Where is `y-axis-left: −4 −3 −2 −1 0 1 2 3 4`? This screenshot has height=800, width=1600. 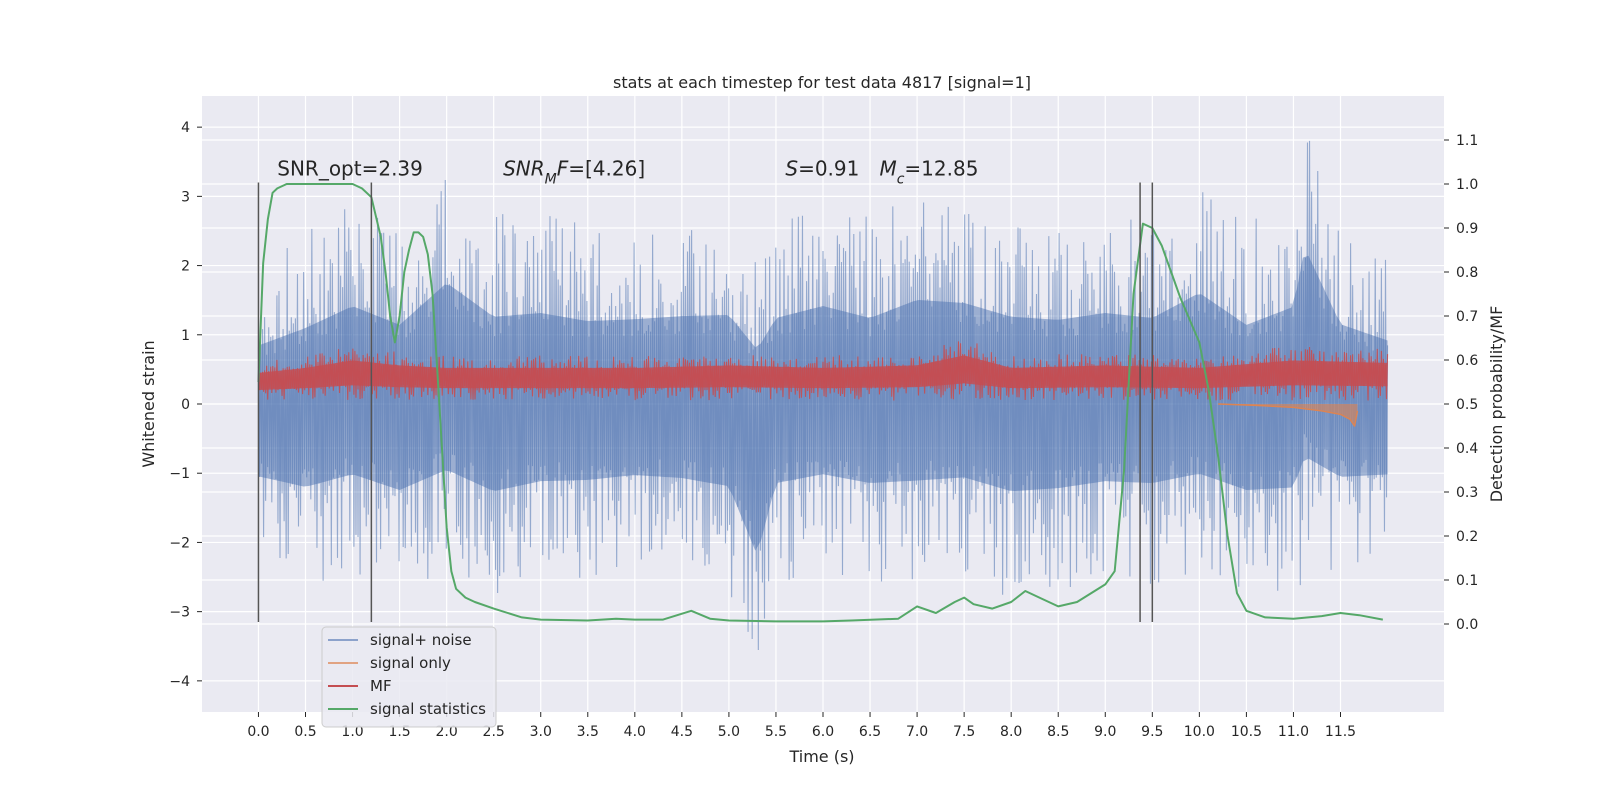
y-axis-left: −4 −3 −2 −1 0 1 2 3 4 is located at coordinates (185, 405).